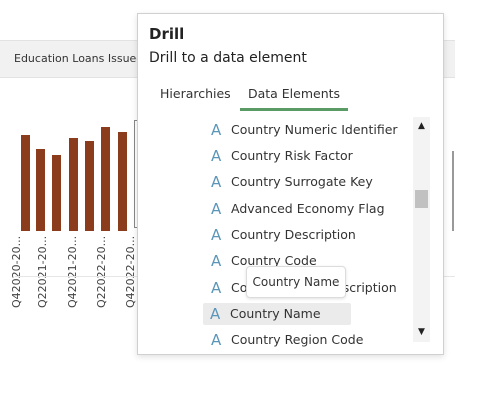 Image resolution: width=502 pixels, height=410 pixels. I want to click on scroll-thumb, so click(421, 199).